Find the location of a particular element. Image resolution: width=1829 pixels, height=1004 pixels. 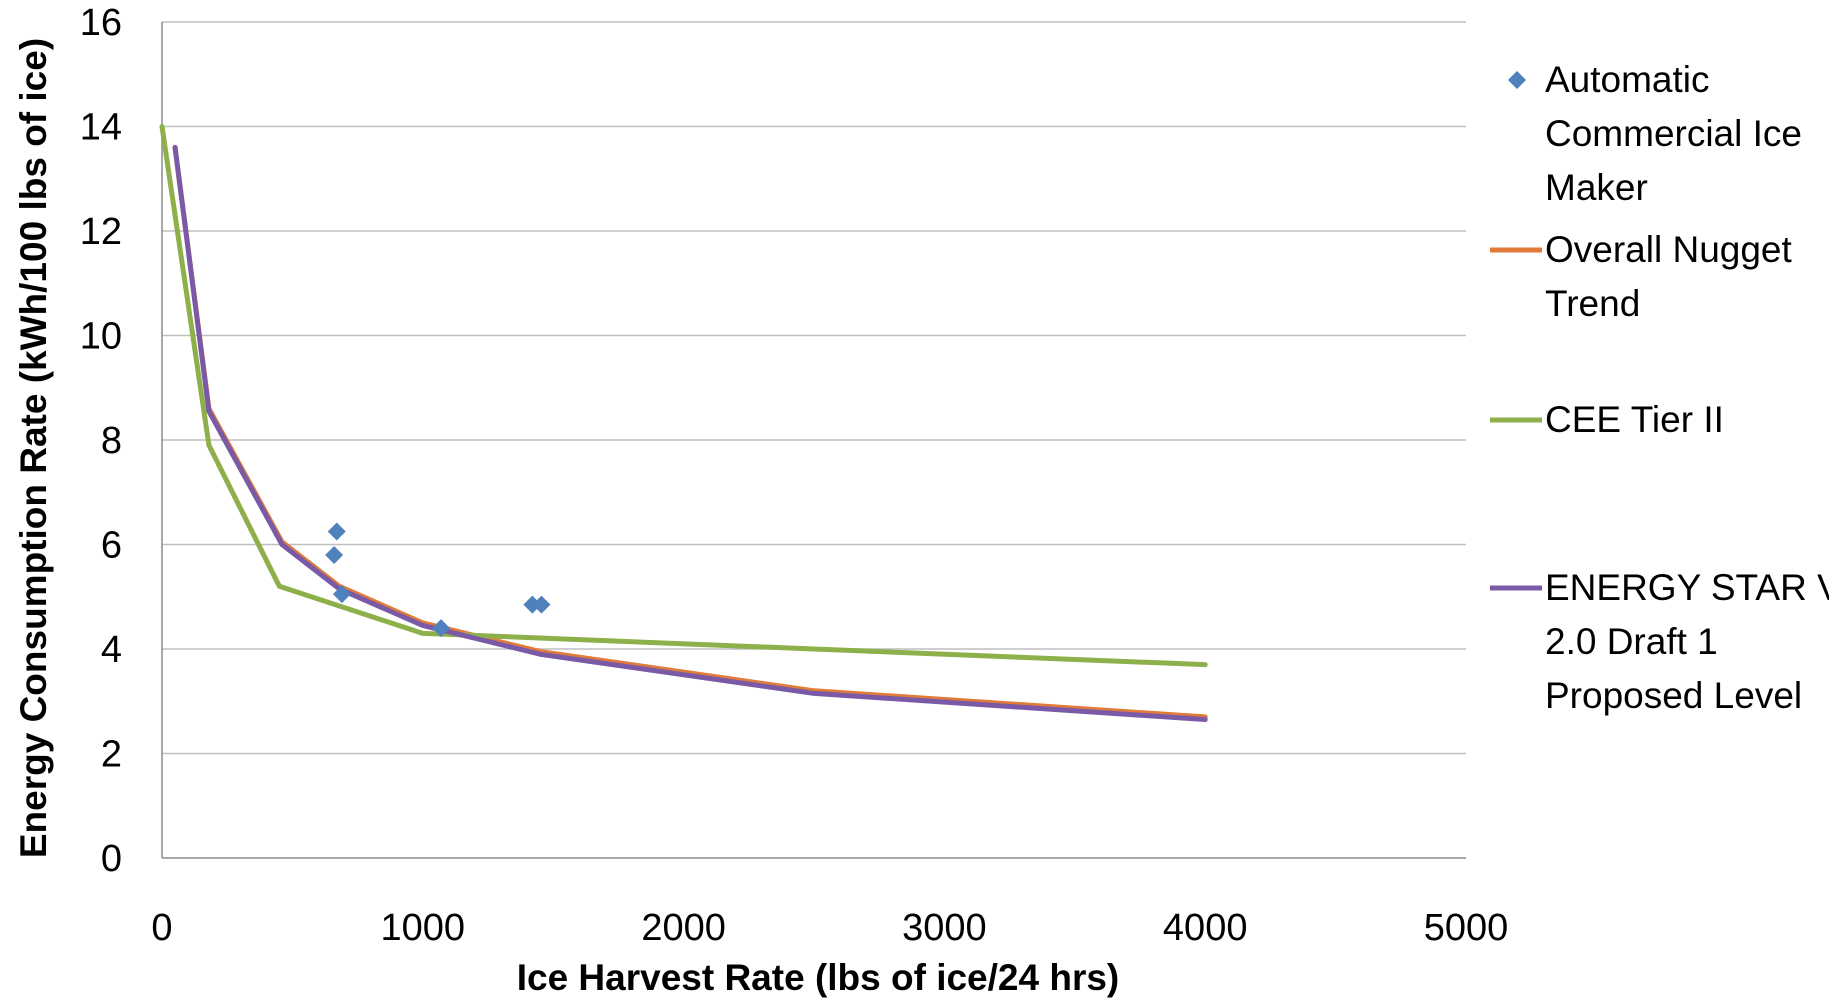

y-tick-label: 8 is located at coordinates (111, 441).